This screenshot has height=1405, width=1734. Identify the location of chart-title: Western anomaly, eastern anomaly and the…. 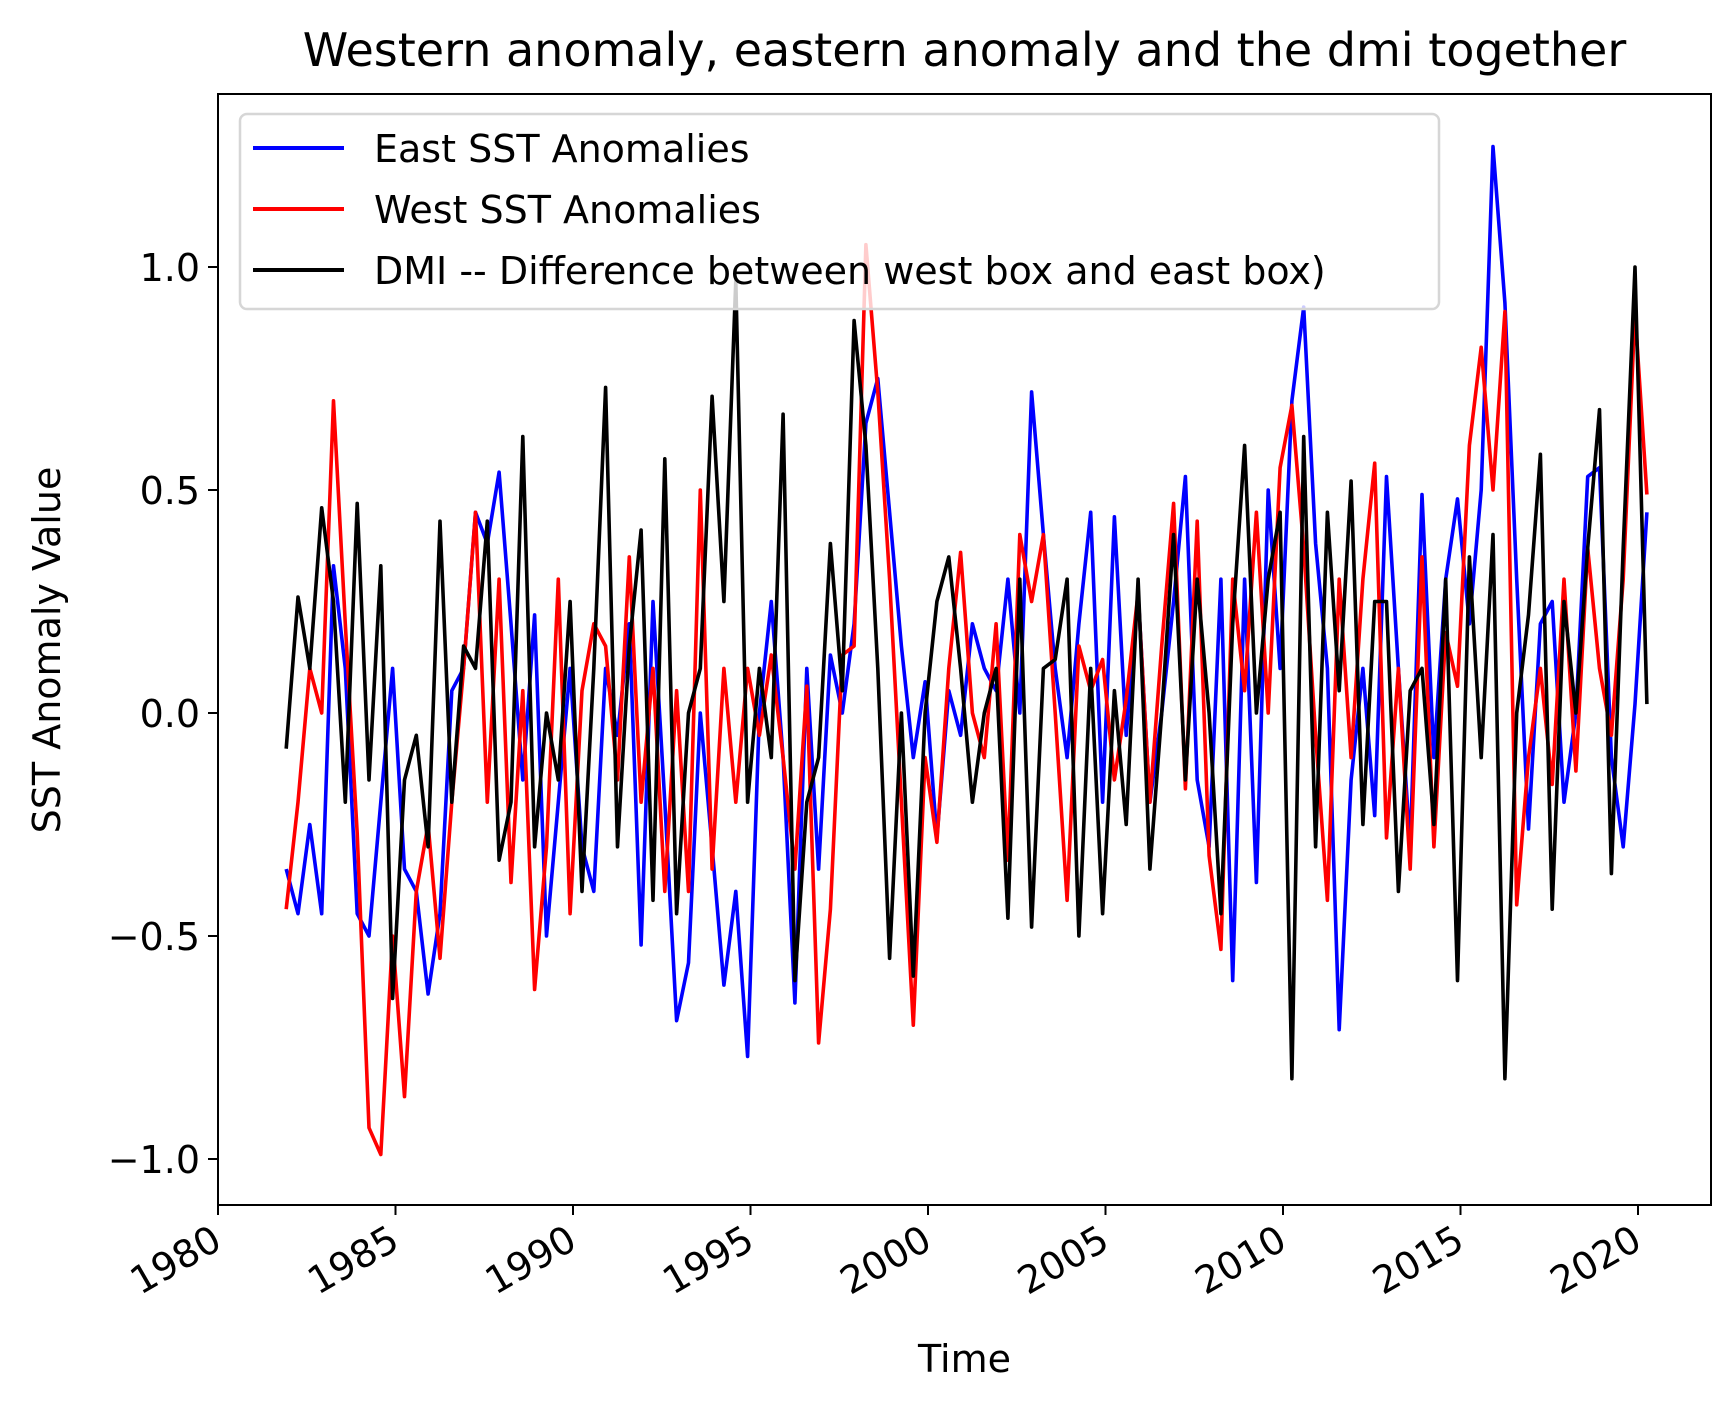
(965, 50).